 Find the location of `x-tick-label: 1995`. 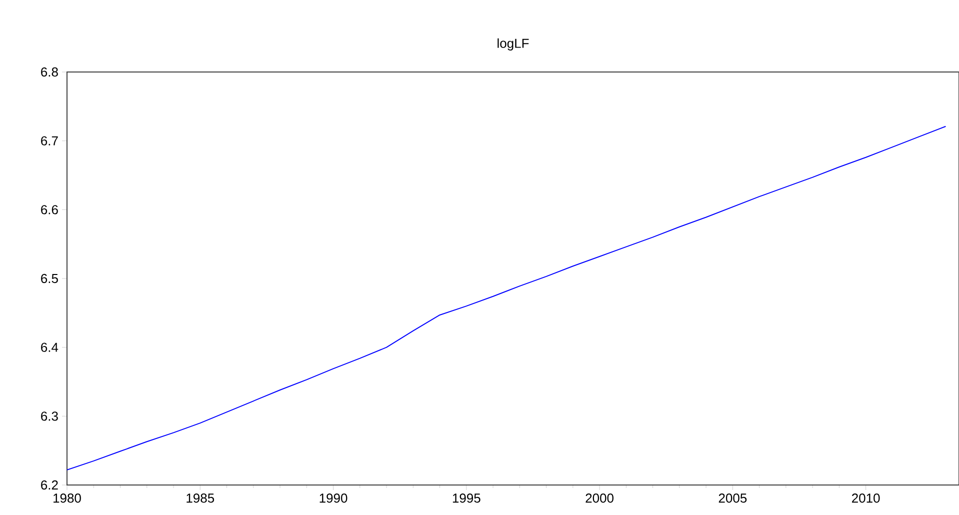

x-tick-label: 1995 is located at coordinates (466, 498).